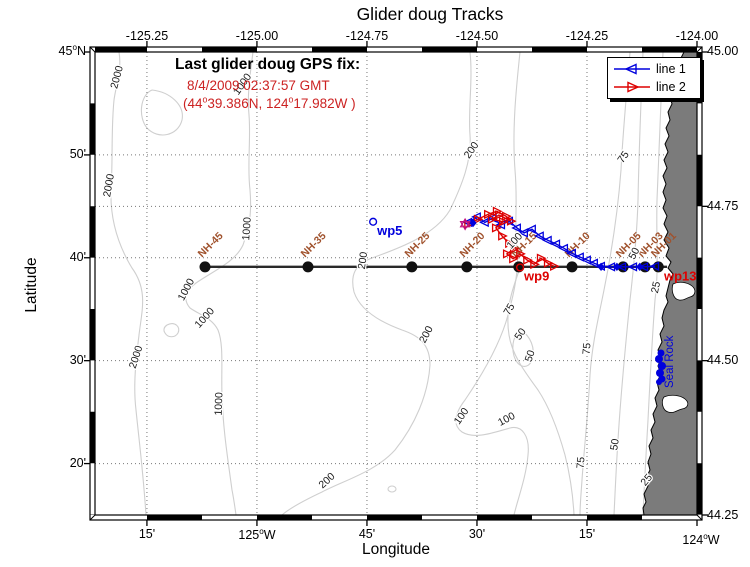 The image size is (750, 567). Describe the element at coordinates (389, 230) in the screenshot. I see `waypoint-label: wp5` at that location.